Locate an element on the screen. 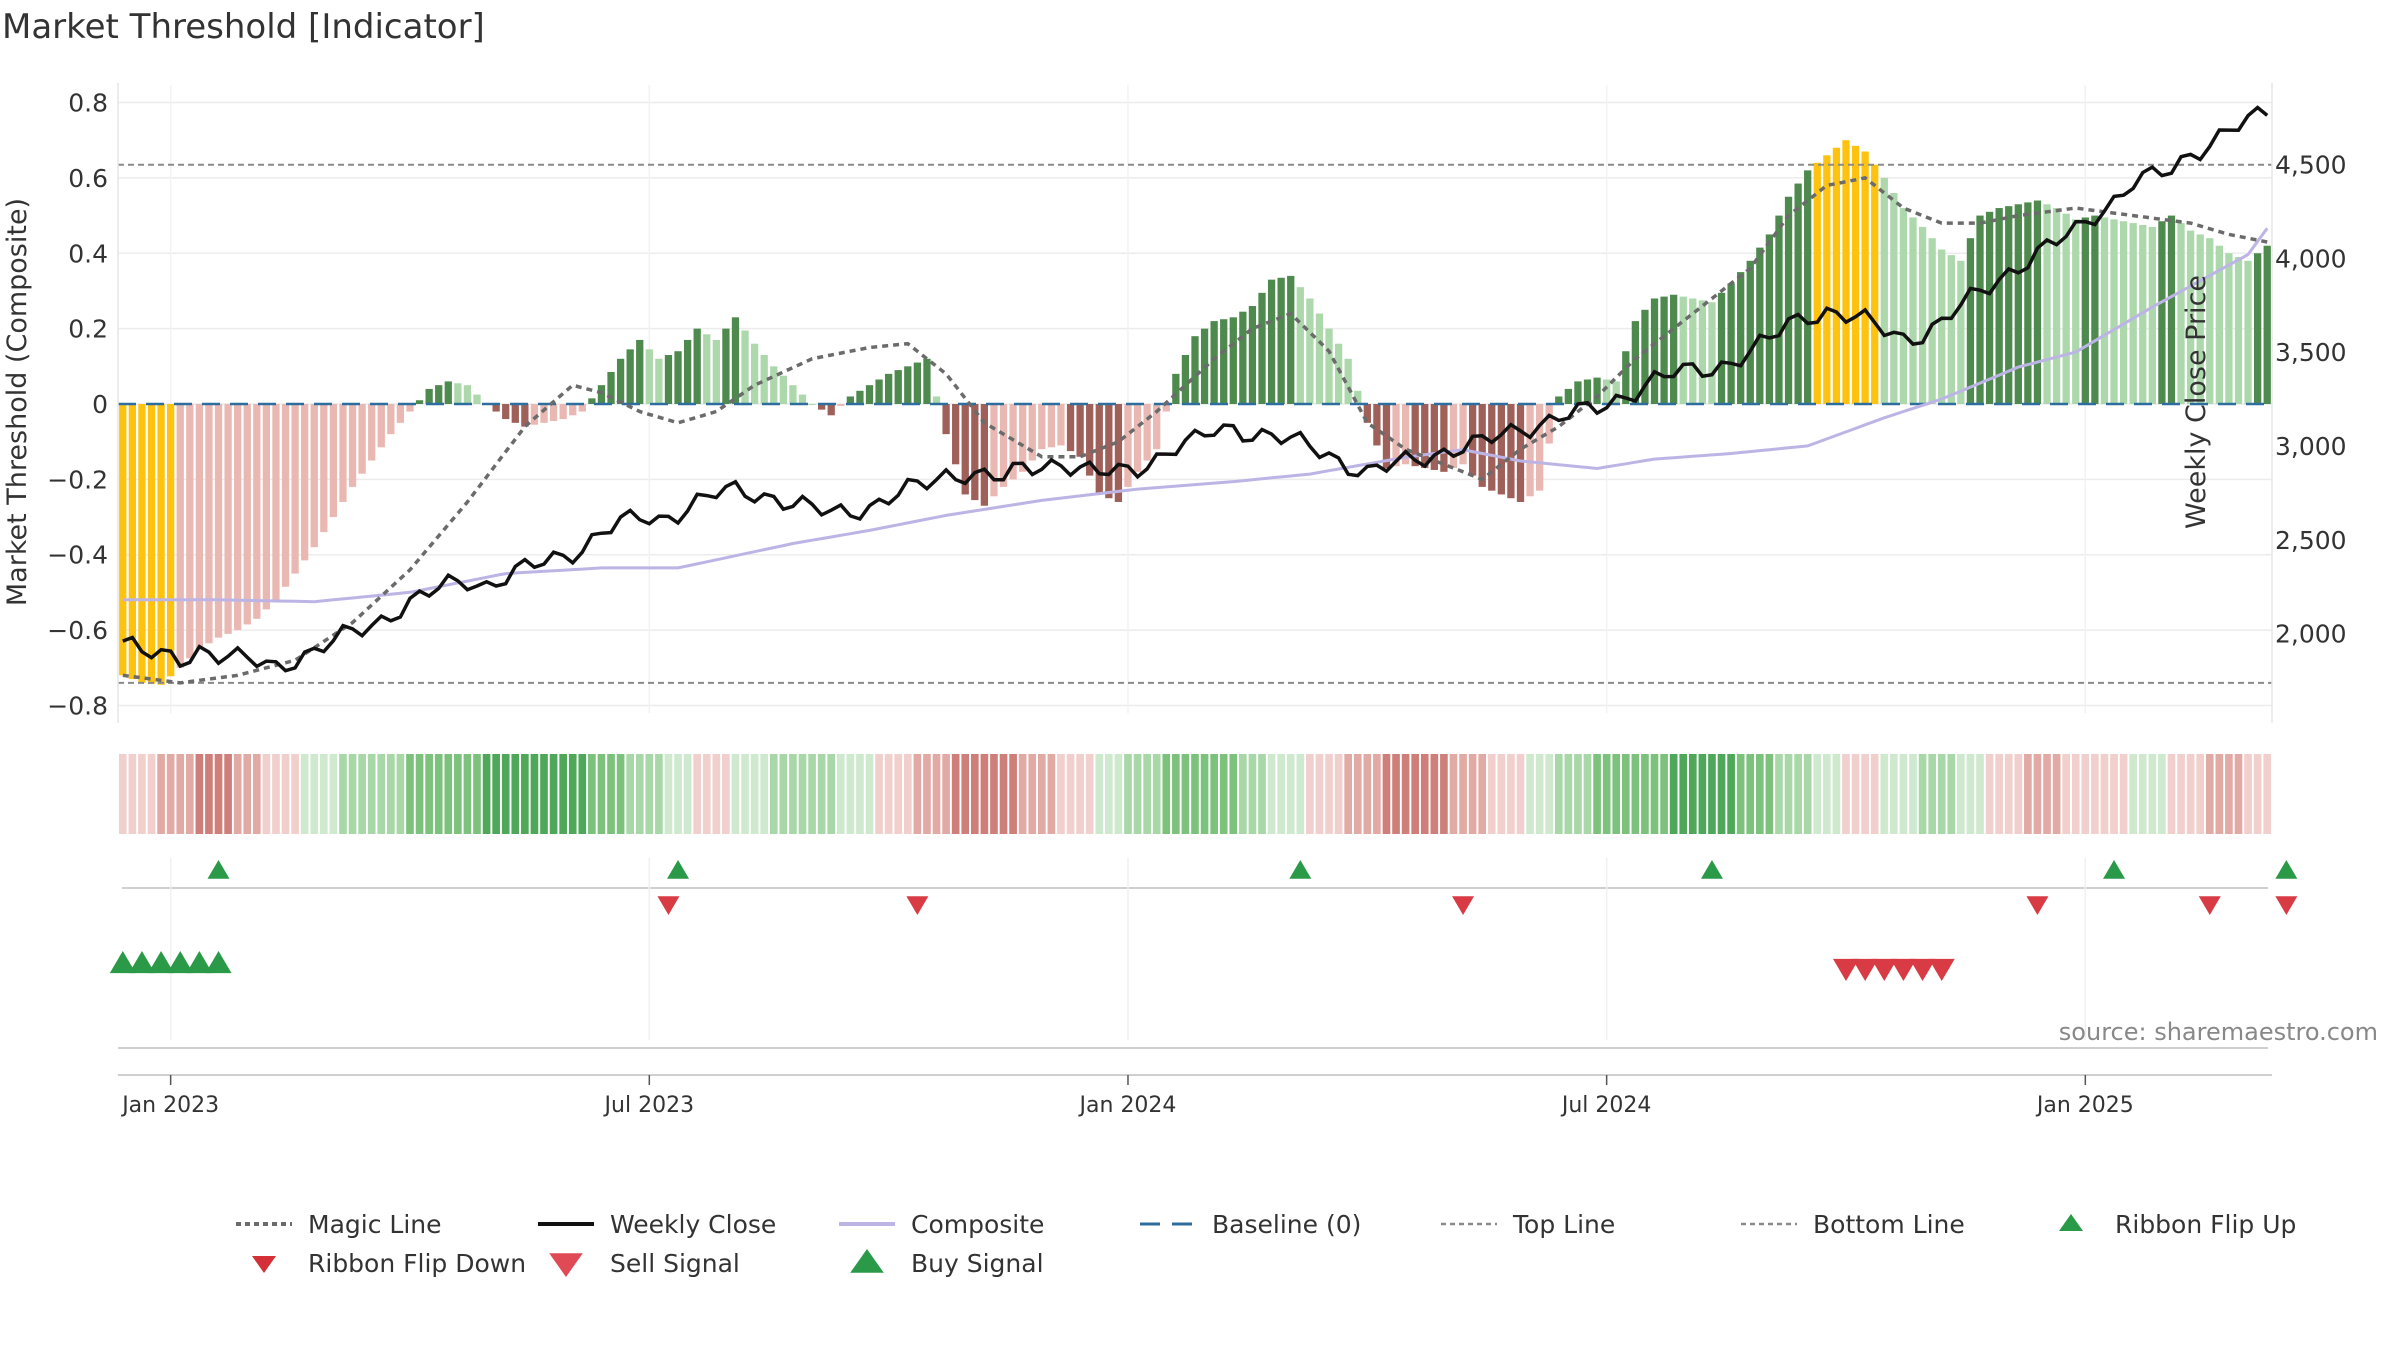 The width and height of the screenshot is (2400, 1350). source-note: source: sharemaestro.com is located at coordinates (2218, 1032).